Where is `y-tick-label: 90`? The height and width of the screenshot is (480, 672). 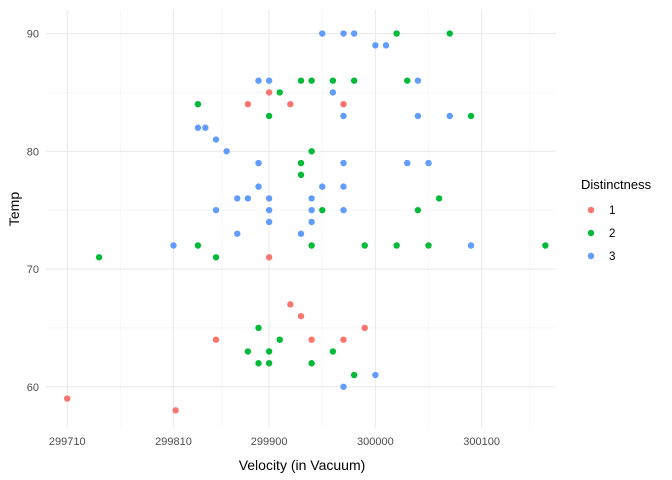 y-tick-label: 90 is located at coordinates (33, 35).